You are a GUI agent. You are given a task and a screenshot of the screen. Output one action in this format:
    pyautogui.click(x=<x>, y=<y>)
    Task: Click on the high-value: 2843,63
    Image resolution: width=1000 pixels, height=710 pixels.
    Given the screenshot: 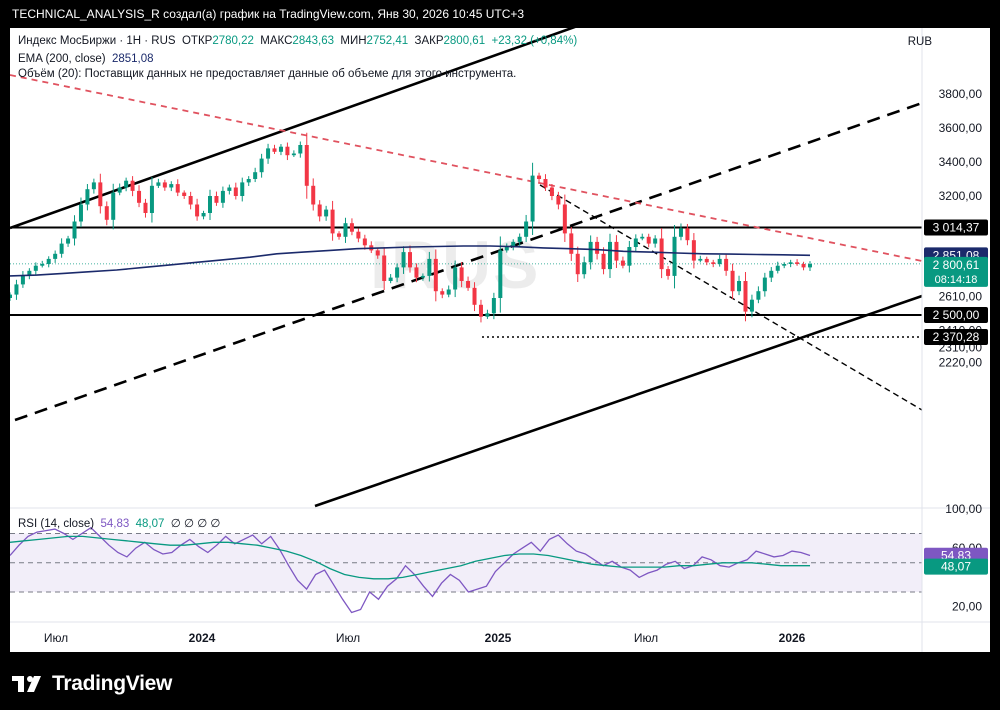 What is the action you would take?
    pyautogui.click(x=313, y=41)
    